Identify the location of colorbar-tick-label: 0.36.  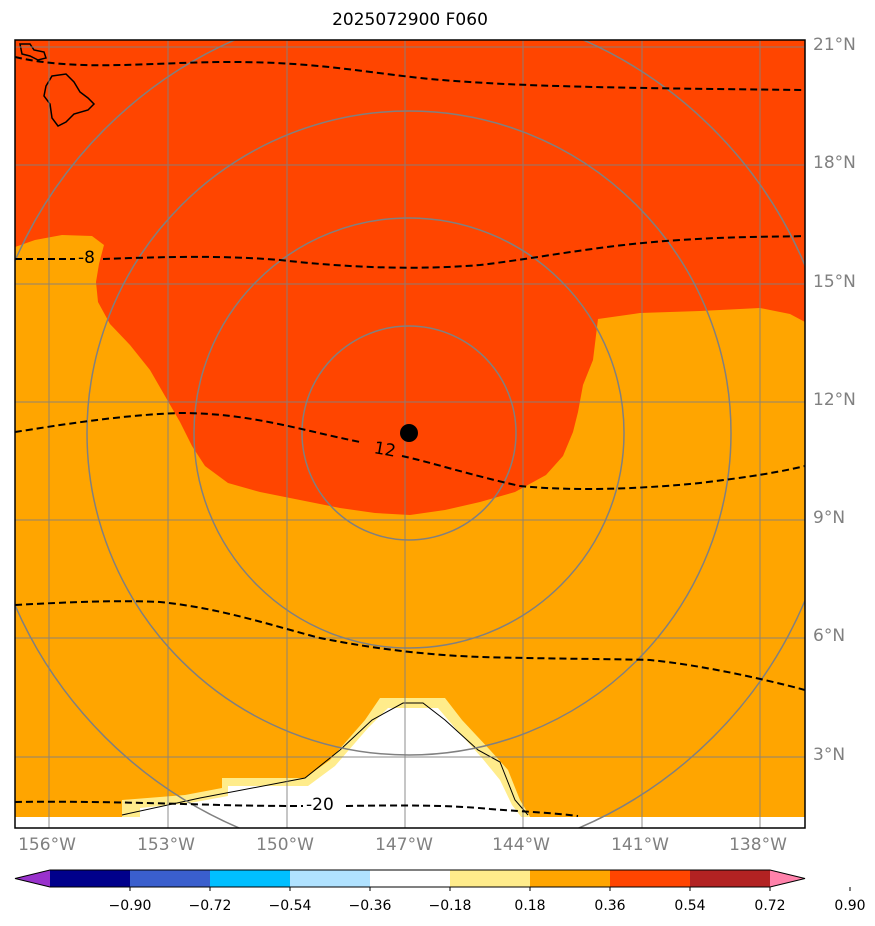
(610, 906).